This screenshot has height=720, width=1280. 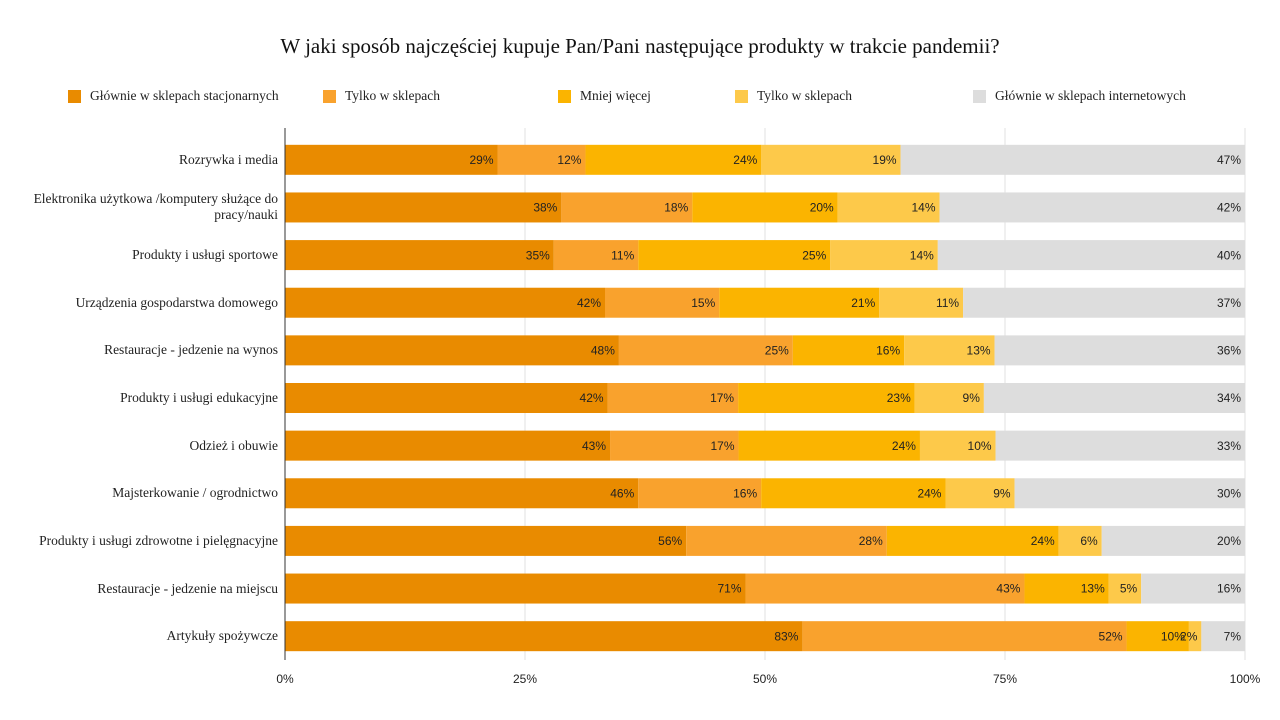 I want to click on value-label: 6%, so click(x=1089, y=541).